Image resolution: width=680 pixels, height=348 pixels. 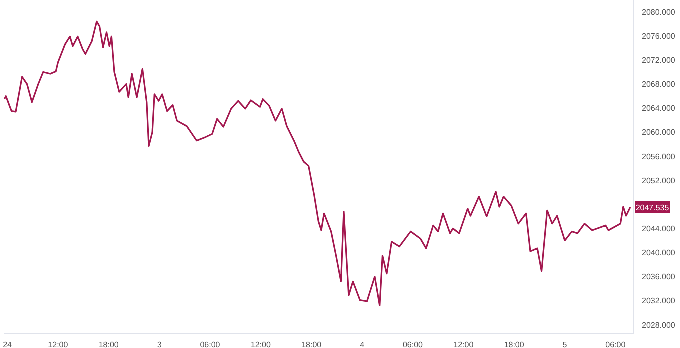 What do you see at coordinates (659, 229) in the screenshot?
I see `y-tick-label: 2044.000` at bounding box center [659, 229].